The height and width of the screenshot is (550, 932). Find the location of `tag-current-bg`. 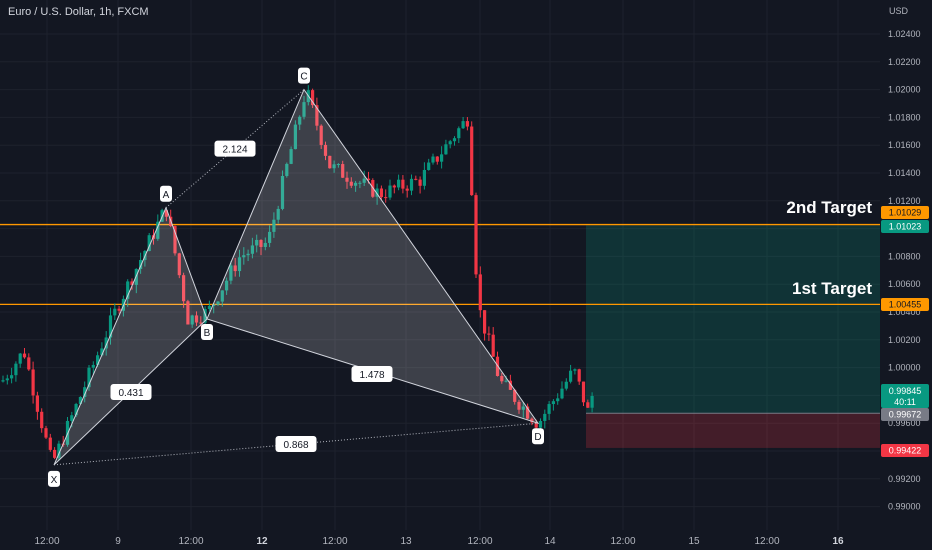

tag-current-bg is located at coordinates (905, 396).